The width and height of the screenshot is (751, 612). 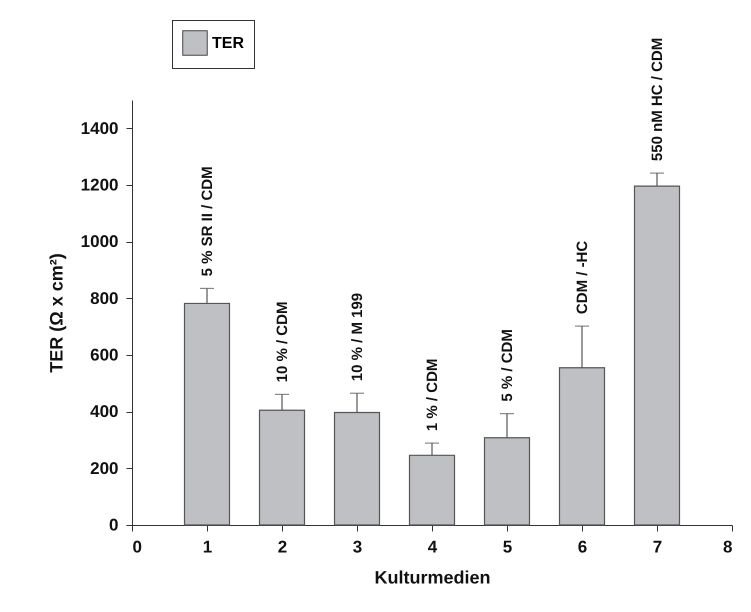 What do you see at coordinates (99, 185) in the screenshot?
I see `y-tick-label: 1200` at bounding box center [99, 185].